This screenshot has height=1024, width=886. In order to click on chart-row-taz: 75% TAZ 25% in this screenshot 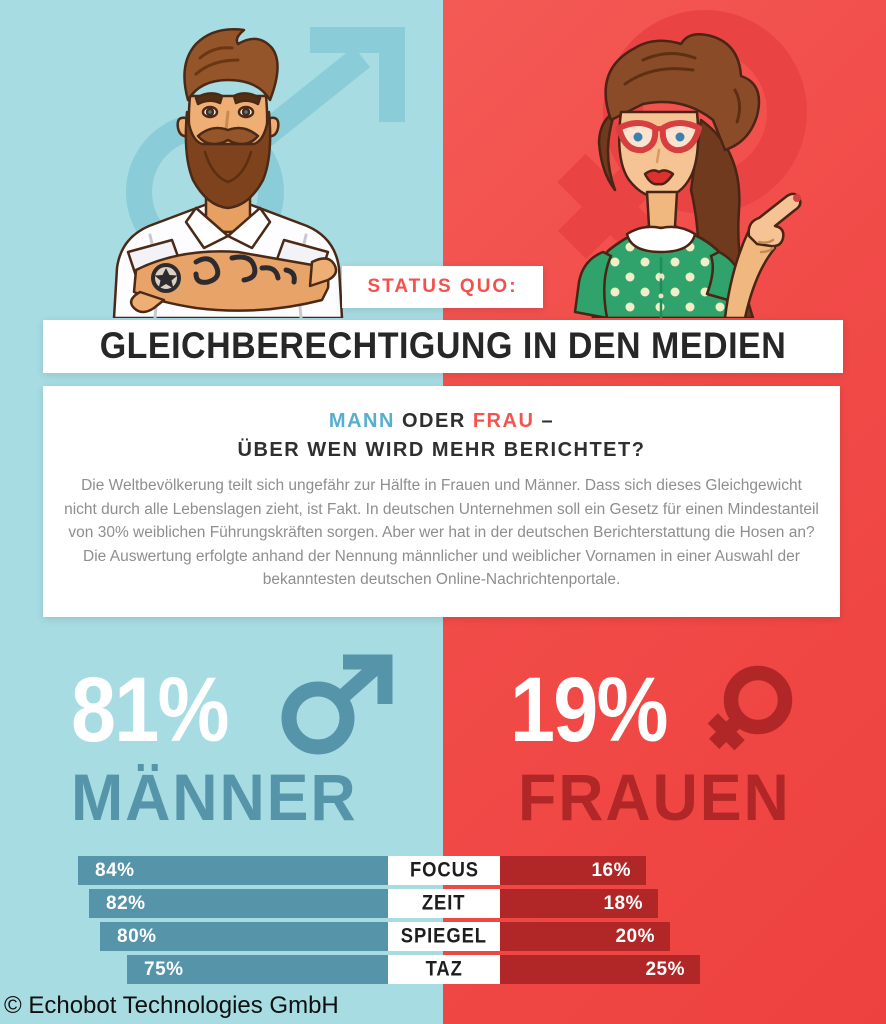, I will do `click(443, 969)`.